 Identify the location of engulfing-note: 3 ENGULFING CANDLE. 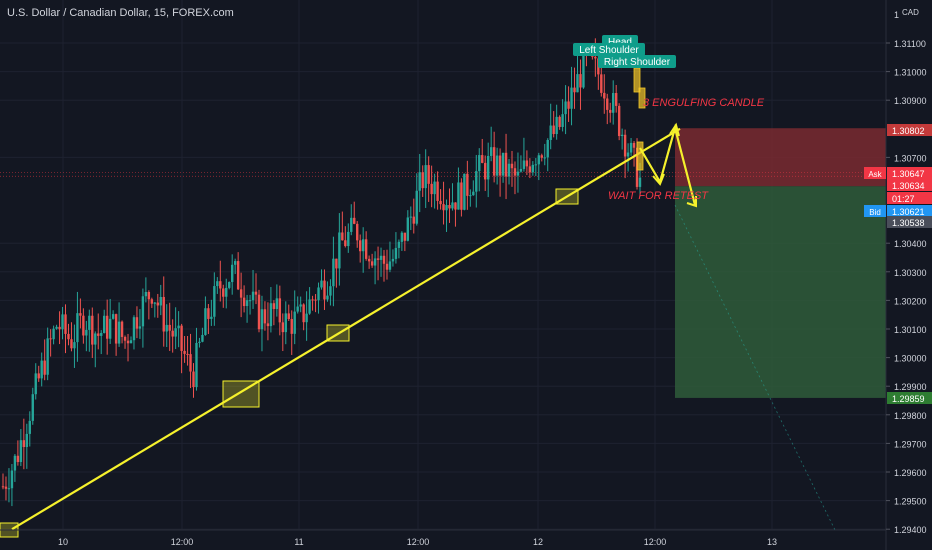
(704, 103).